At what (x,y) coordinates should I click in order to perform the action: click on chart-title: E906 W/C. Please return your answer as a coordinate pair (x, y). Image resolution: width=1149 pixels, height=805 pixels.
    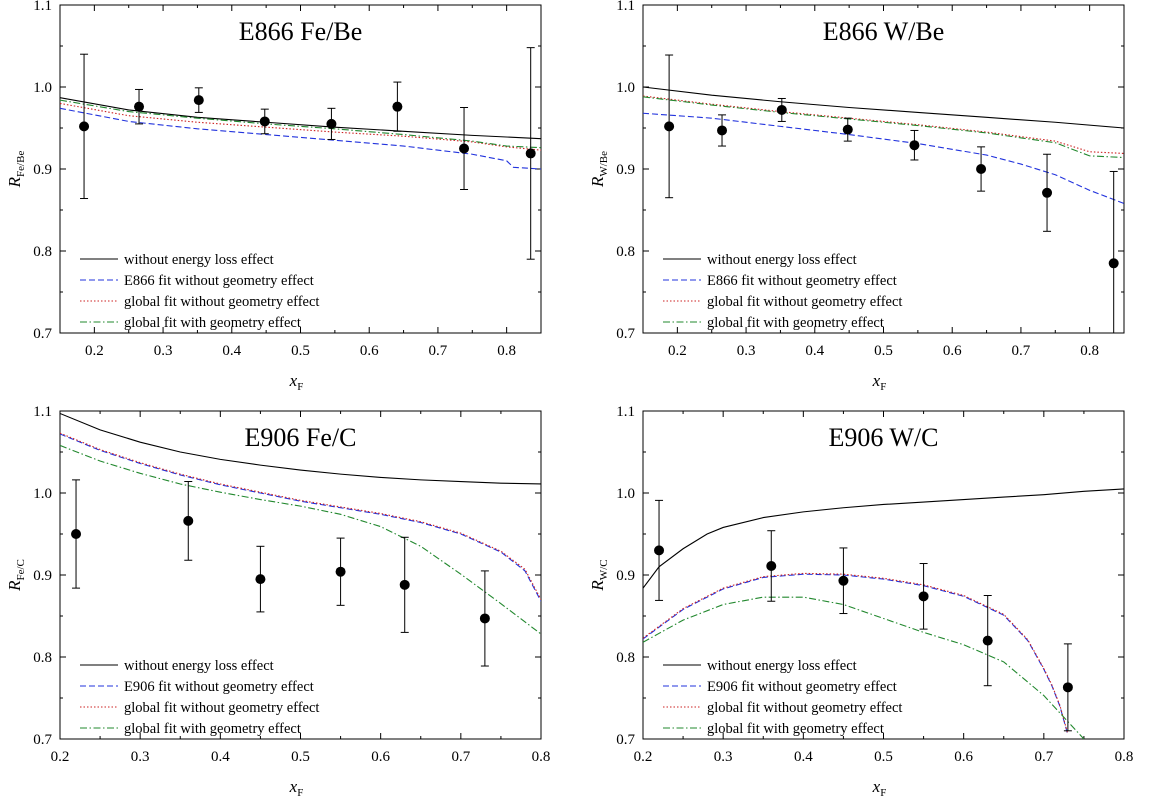
    Looking at the image, I should click on (883, 437).